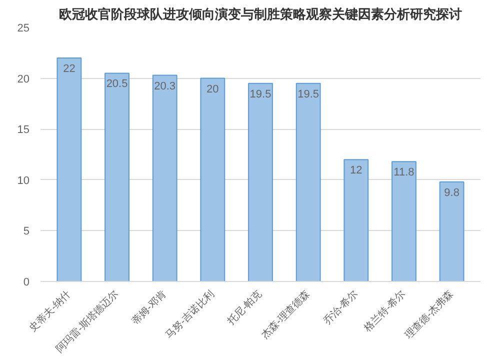  What do you see at coordinates (23, 28) in the screenshot?
I see `y-tick-label: 25` at bounding box center [23, 28].